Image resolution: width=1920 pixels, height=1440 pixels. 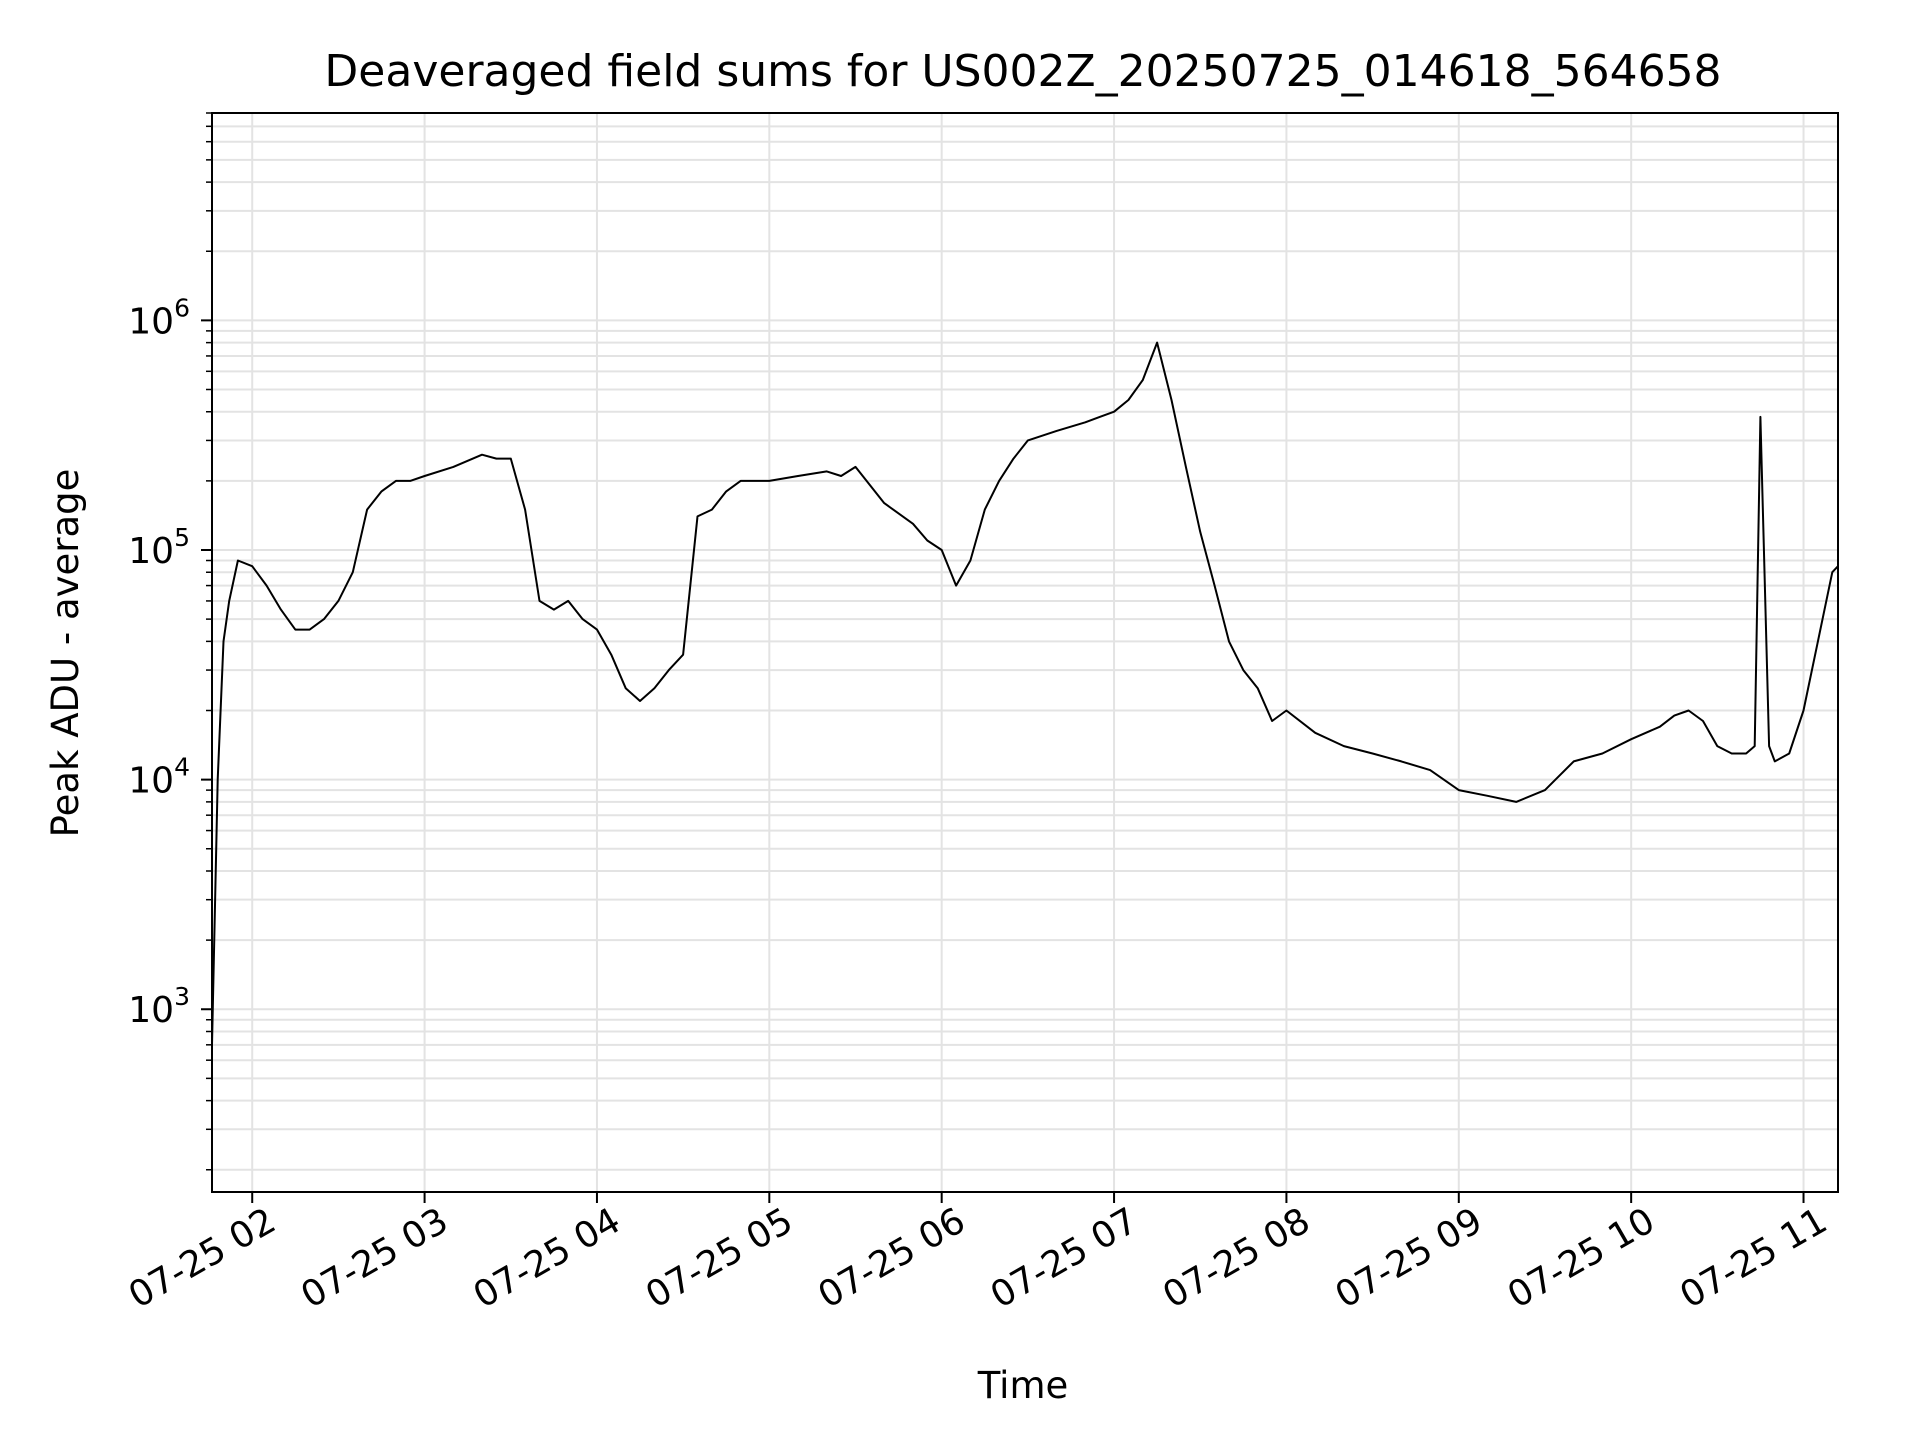 What do you see at coordinates (1023, 1385) in the screenshot?
I see `x-axis-label: Time` at bounding box center [1023, 1385].